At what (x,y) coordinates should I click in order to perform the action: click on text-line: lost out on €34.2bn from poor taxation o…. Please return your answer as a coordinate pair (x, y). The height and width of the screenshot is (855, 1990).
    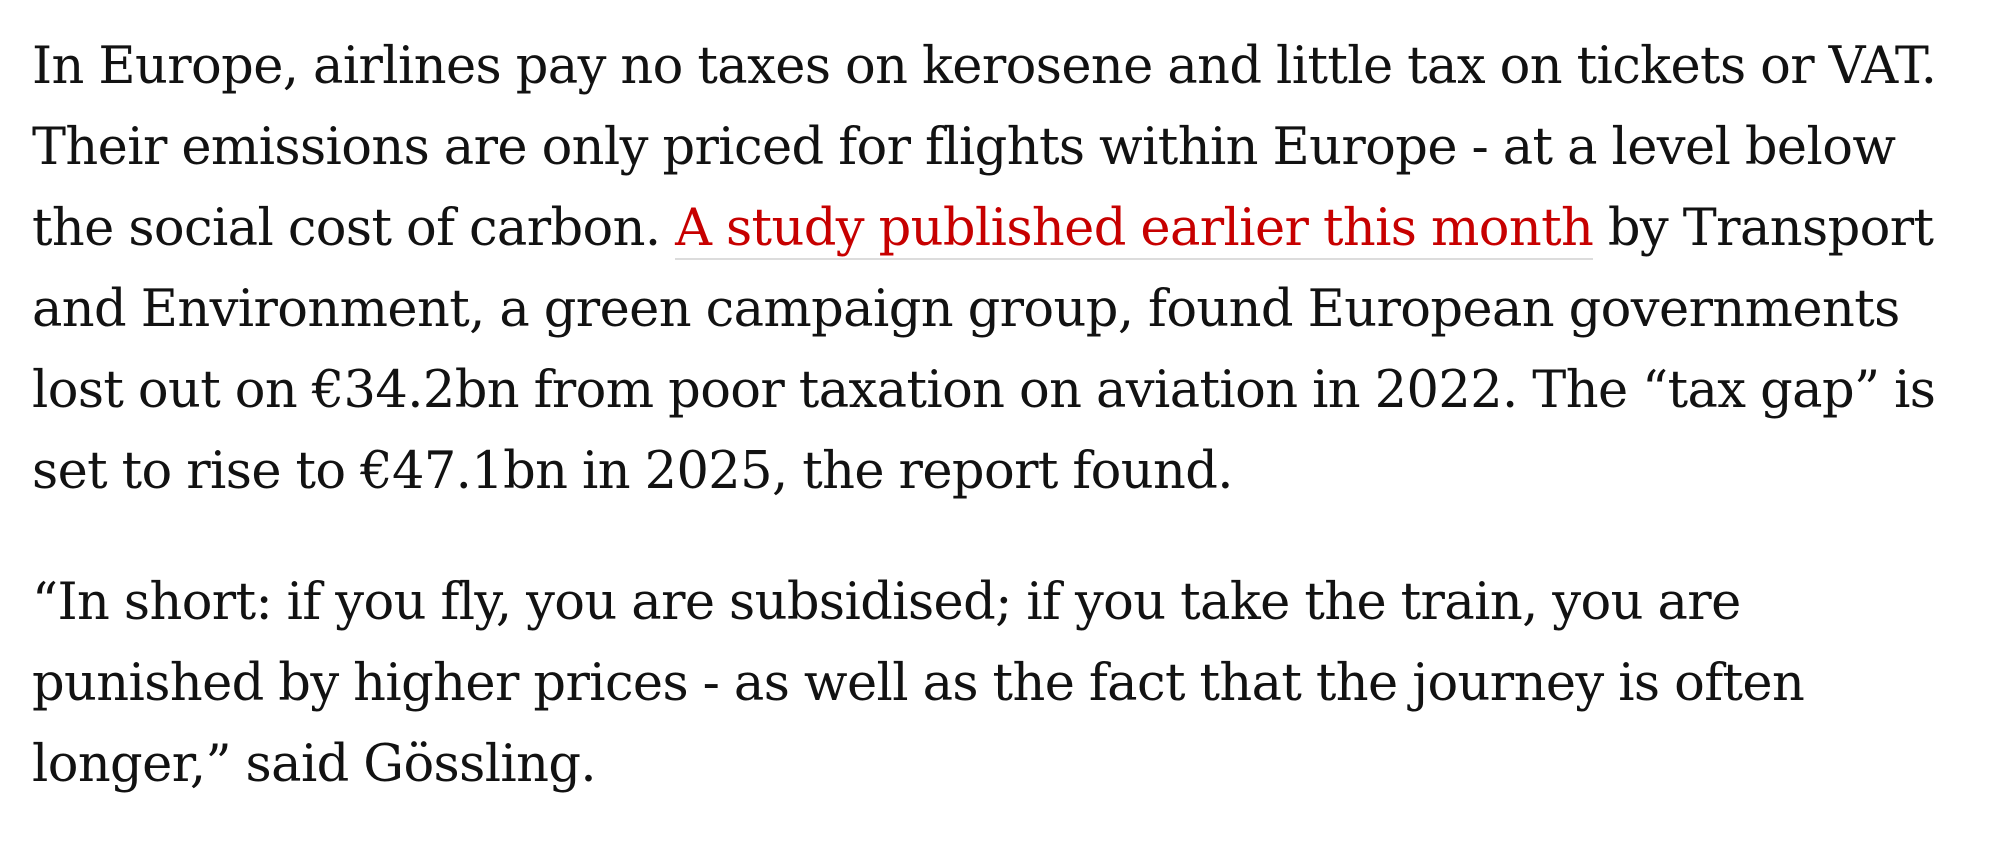
    Looking at the image, I should click on (984, 390).